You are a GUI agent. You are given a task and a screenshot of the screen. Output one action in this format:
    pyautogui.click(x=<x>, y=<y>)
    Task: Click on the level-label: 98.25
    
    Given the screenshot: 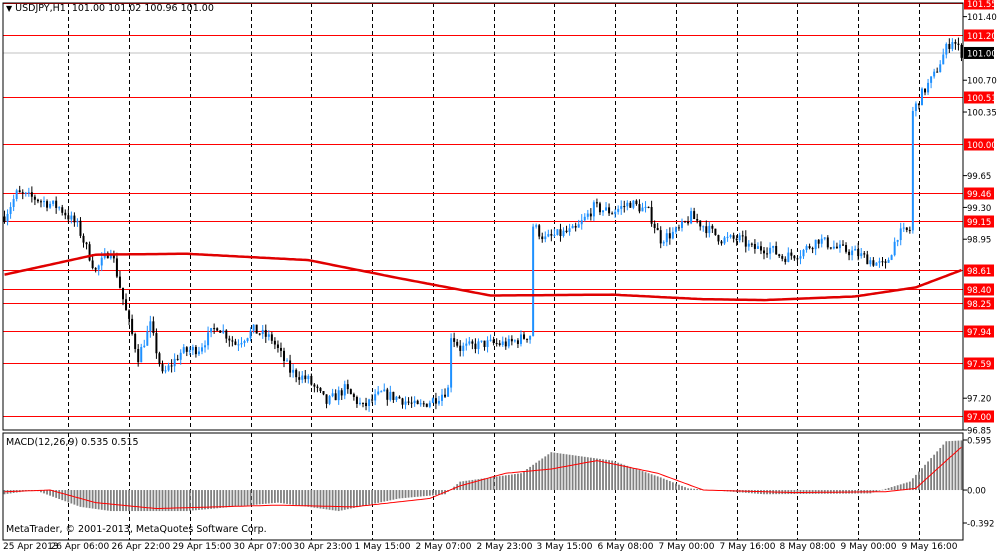 What is the action you would take?
    pyautogui.click(x=979, y=305)
    